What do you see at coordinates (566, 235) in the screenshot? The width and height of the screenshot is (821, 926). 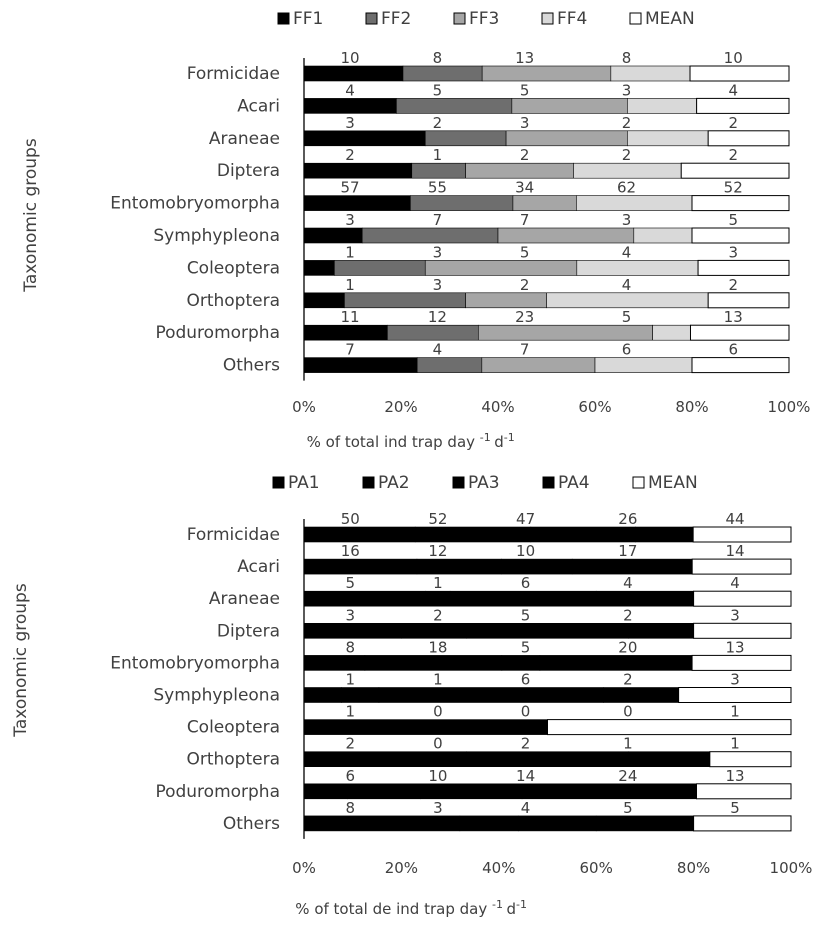 I see `bar-symphypleona-ff3` at bounding box center [566, 235].